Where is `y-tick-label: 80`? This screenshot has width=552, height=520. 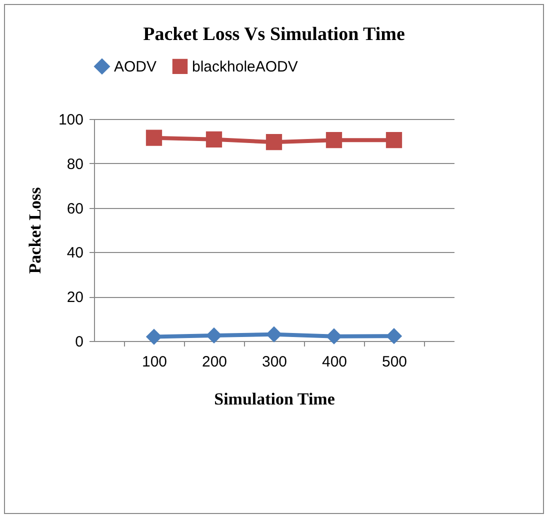
y-tick-label: 80 is located at coordinates (75, 164).